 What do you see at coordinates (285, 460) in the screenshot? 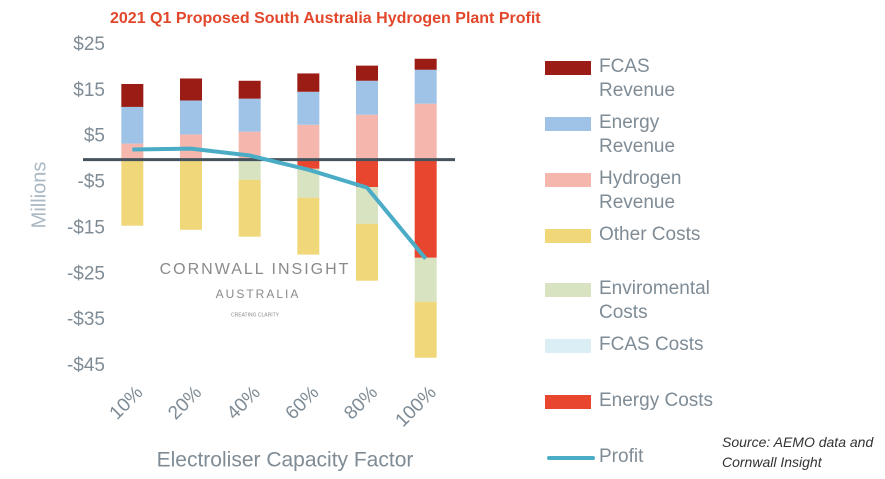
I see `x-axis-title: Electroliser Capacity Factor` at bounding box center [285, 460].